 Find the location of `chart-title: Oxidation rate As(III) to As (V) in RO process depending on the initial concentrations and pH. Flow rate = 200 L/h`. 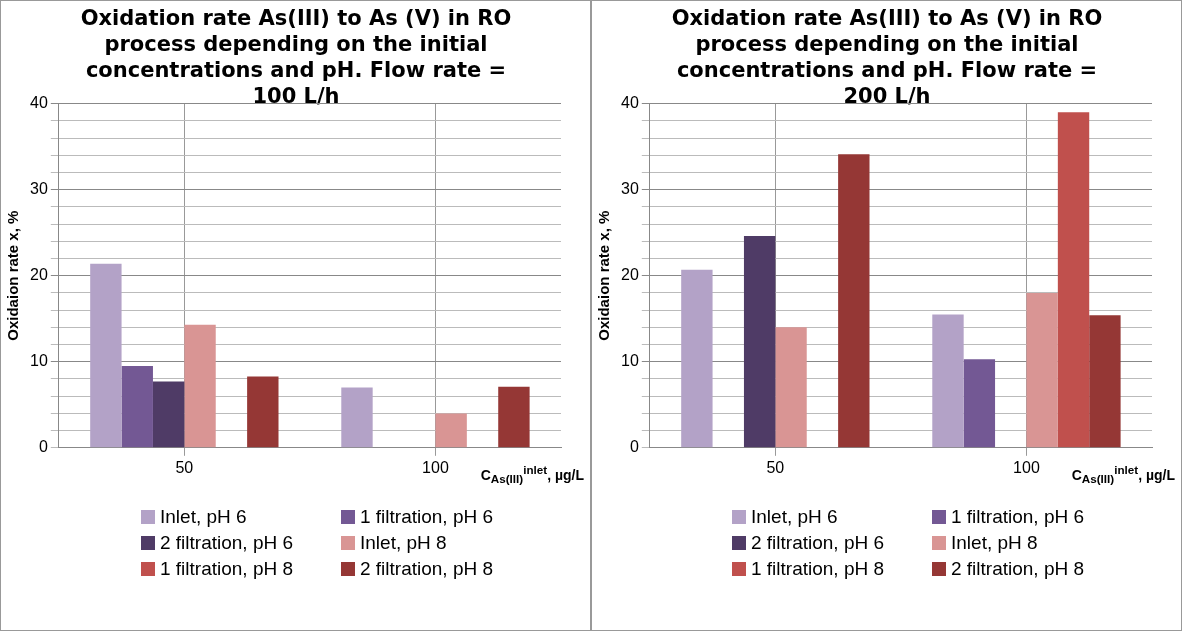

chart-title: Oxidation rate As(III) to As (V) in RO process depending on the initial concentrations and pH. Flow rate = 200 L/h is located at coordinates (887, 57).